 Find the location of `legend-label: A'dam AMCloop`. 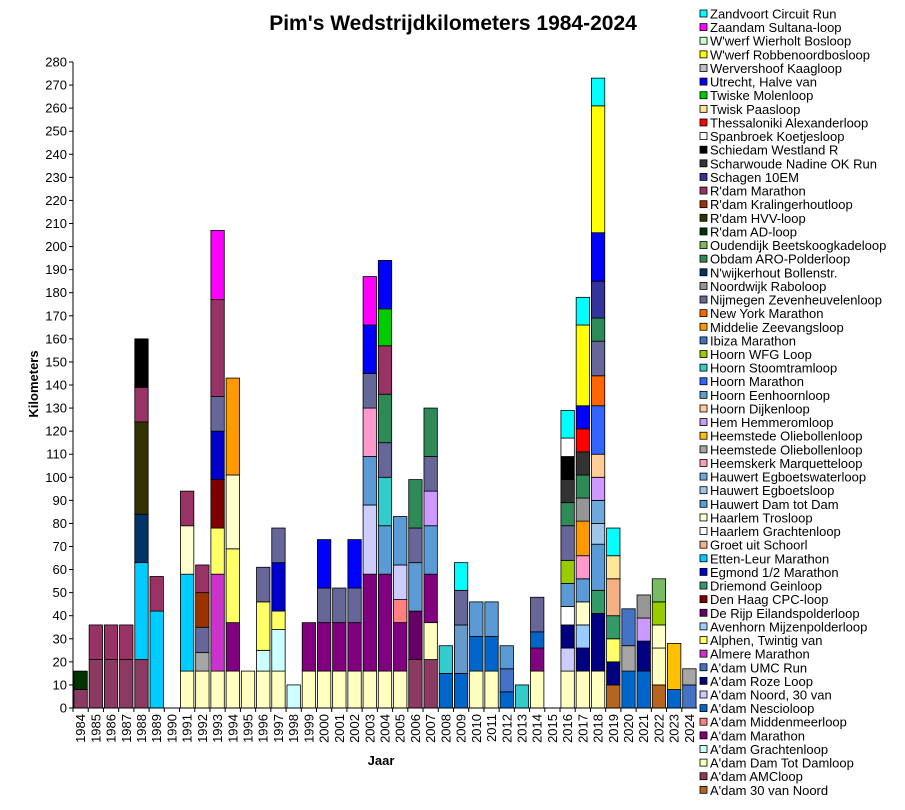

legend-label: A'dam AMCloop is located at coordinates (756, 776).